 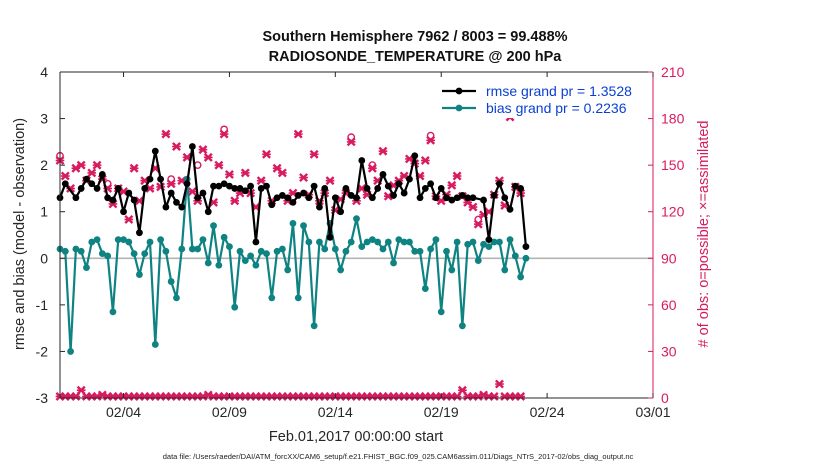 I want to click on y-left-tick-label: 4, so click(x=44, y=72).